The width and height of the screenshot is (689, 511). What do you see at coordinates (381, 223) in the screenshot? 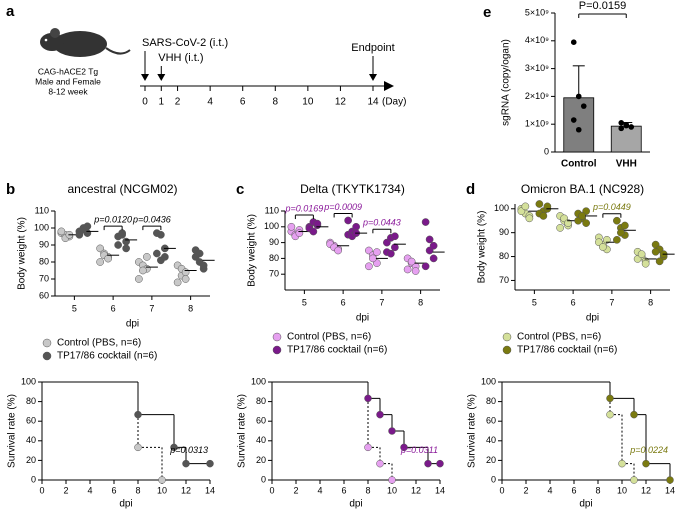
I see `annotation: p=0.0443` at bounding box center [381, 223].